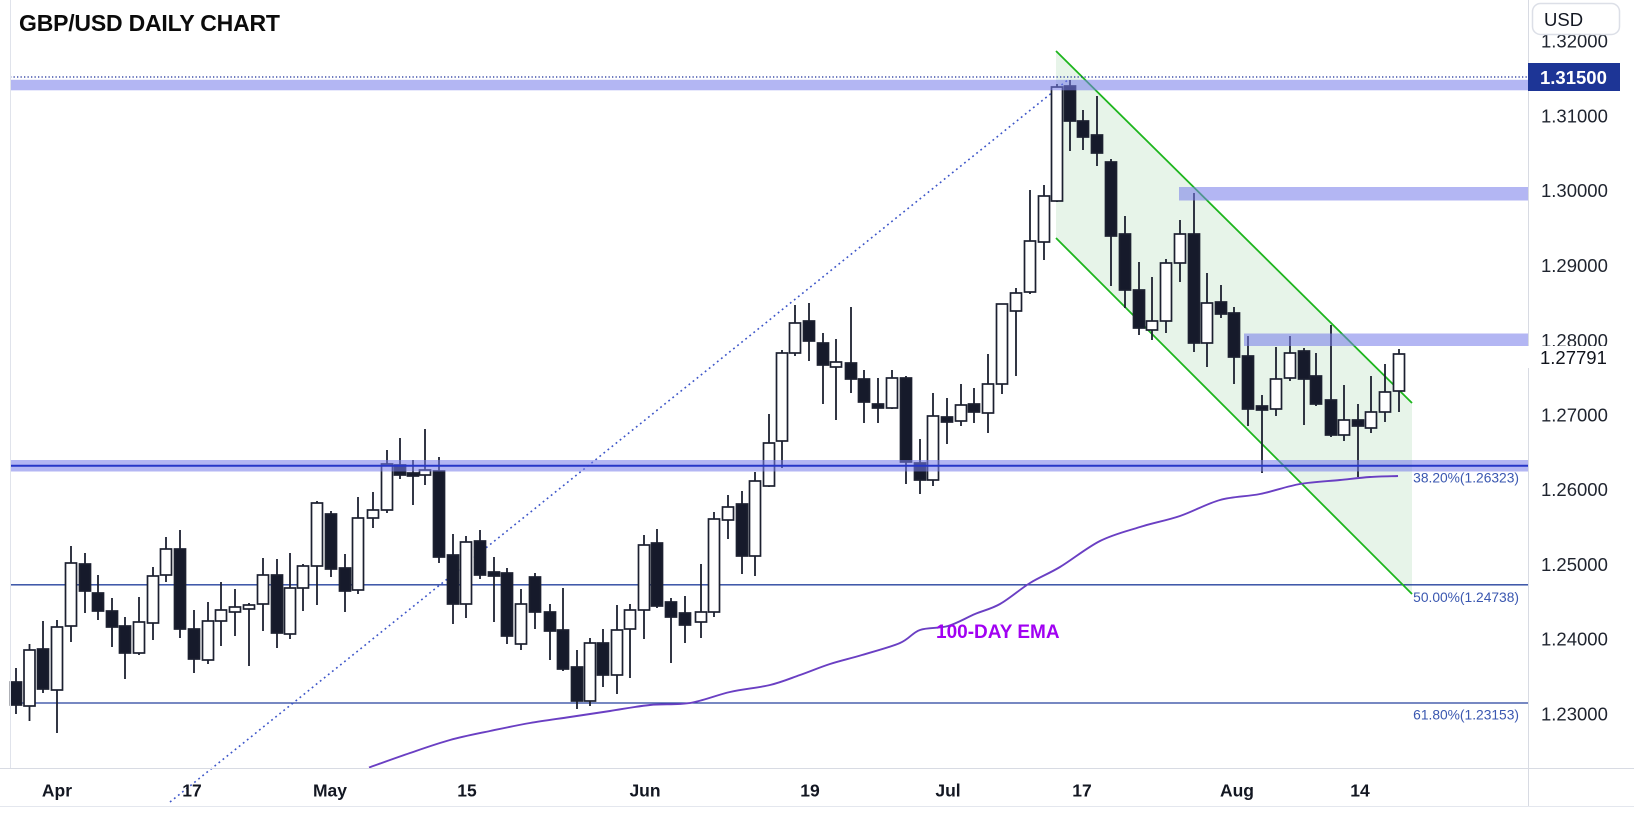 The image size is (1634, 813). What do you see at coordinates (467, 791) in the screenshot?
I see `svg-text: 15` at bounding box center [467, 791].